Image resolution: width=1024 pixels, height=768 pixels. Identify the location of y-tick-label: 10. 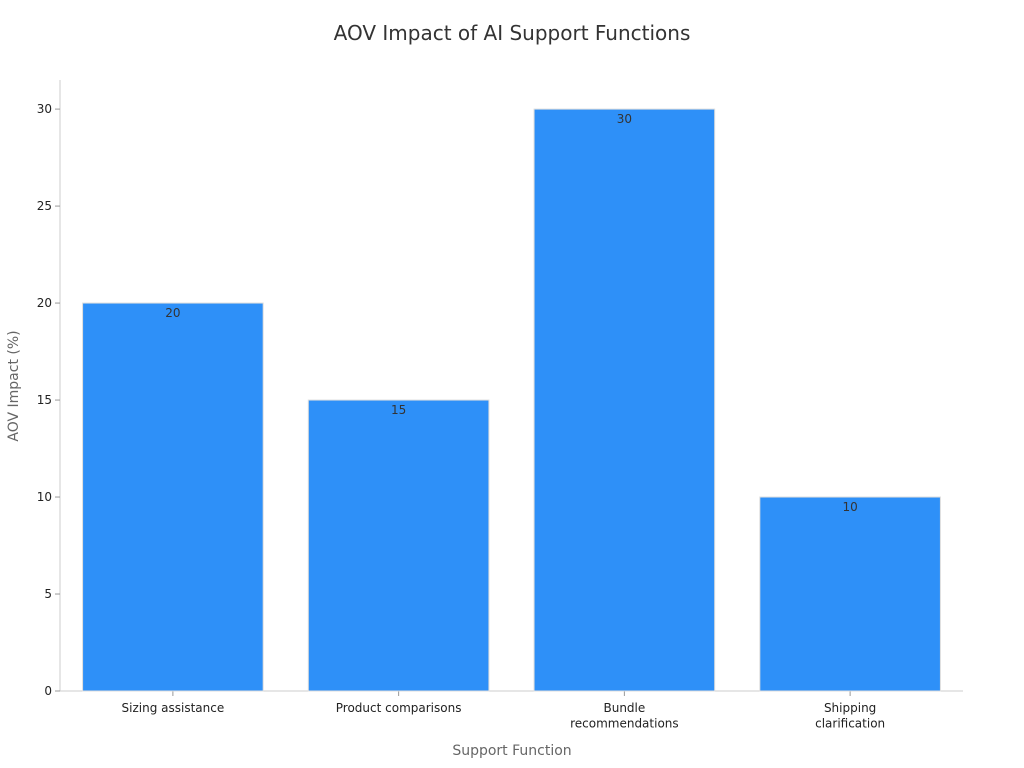
(44, 497).